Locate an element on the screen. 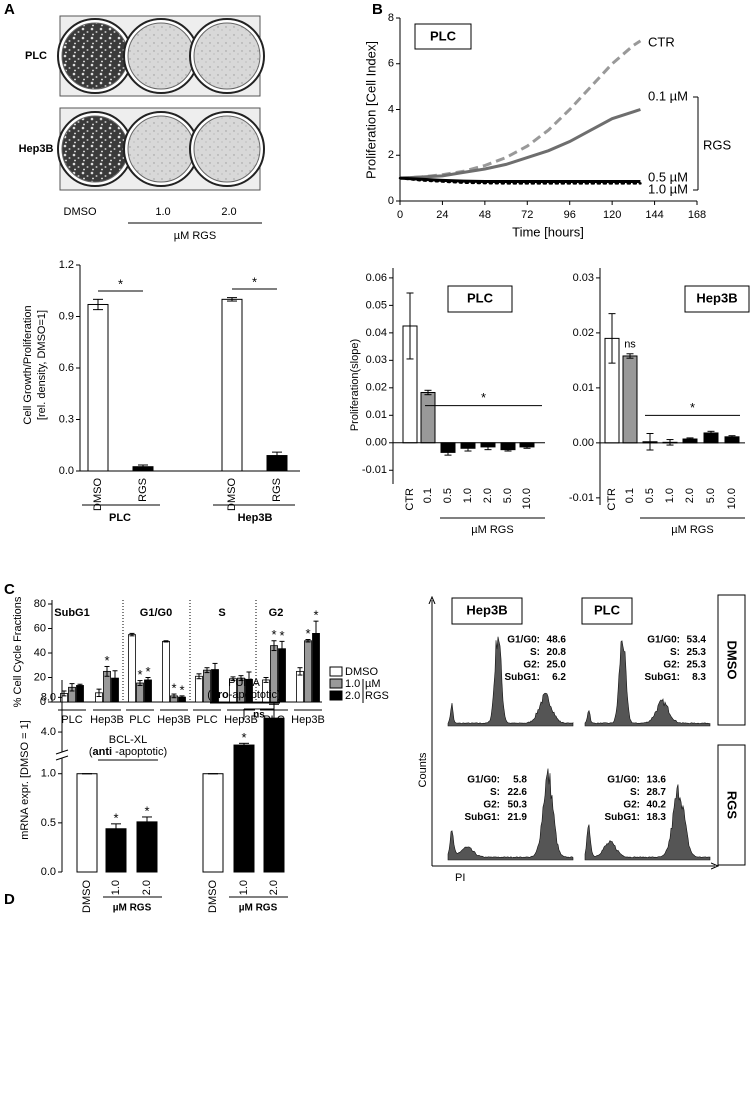 The height and width of the screenshot is (1110, 750). significance: ns is located at coordinates (259, 715).